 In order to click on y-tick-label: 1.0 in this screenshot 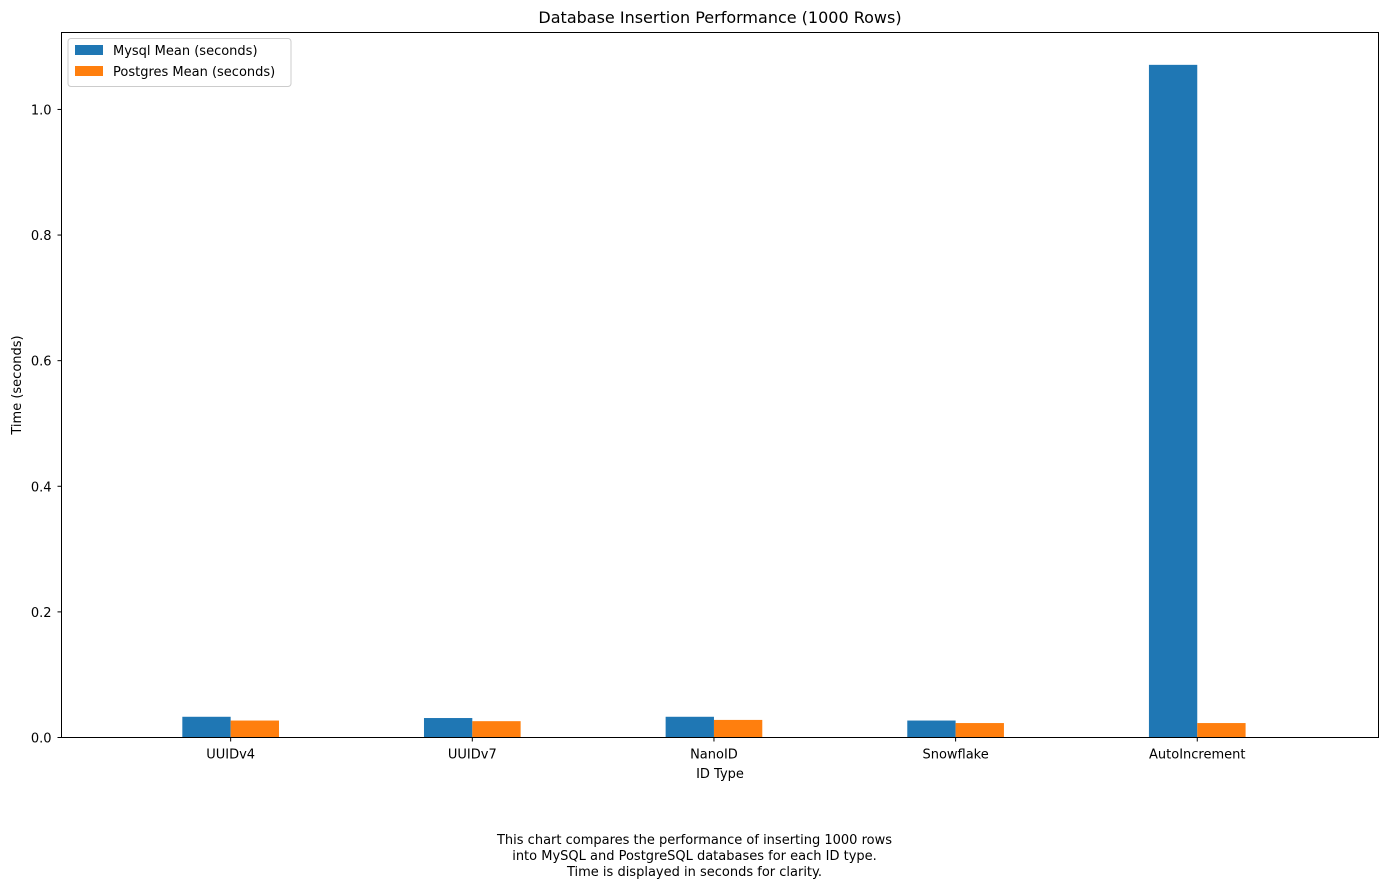, I will do `click(41, 110)`.